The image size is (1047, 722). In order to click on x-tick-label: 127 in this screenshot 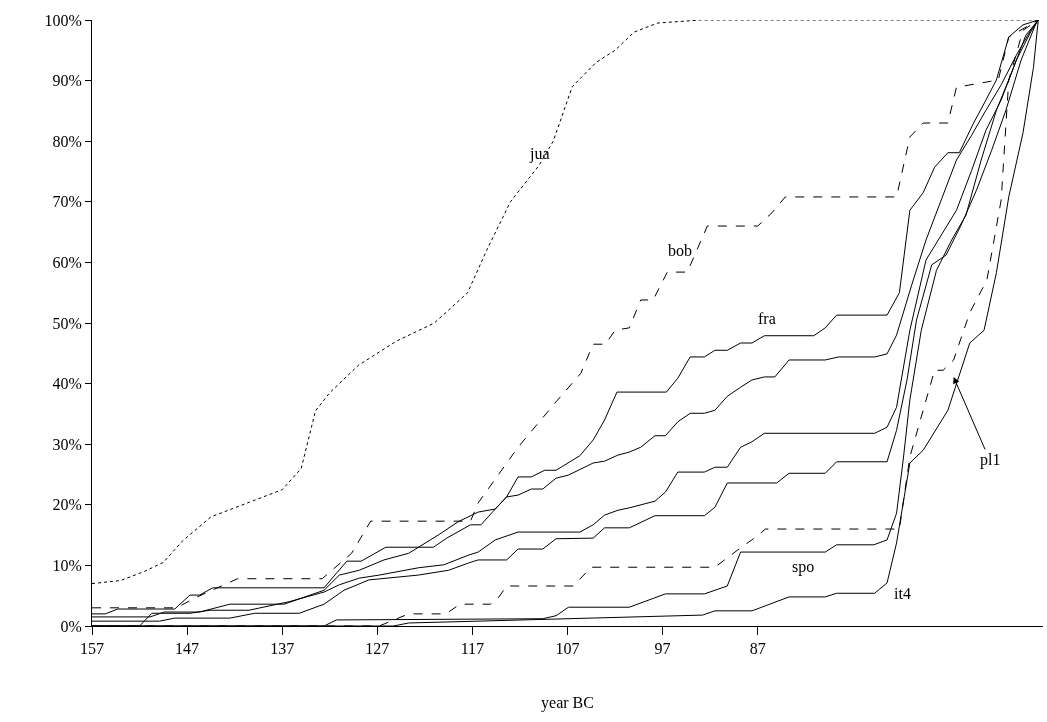, I will do `click(377, 649)`.